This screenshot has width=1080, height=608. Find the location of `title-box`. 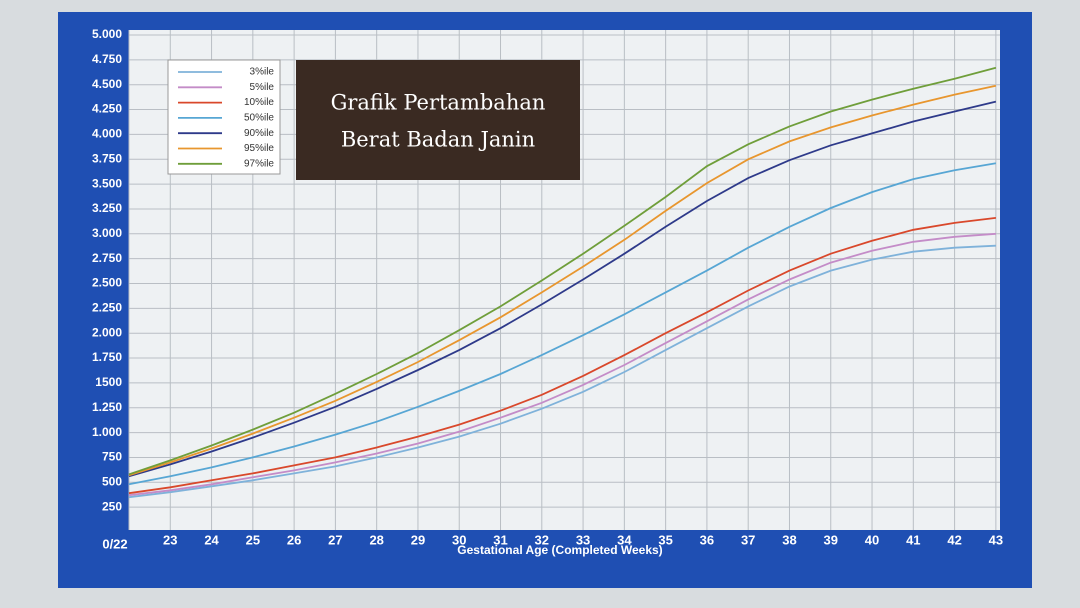

title-box is located at coordinates (438, 120).